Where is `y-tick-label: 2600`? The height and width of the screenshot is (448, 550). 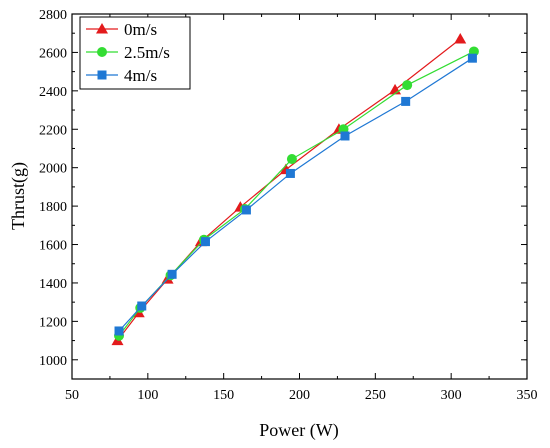 y-tick-label: 2600 is located at coordinates (53, 53).